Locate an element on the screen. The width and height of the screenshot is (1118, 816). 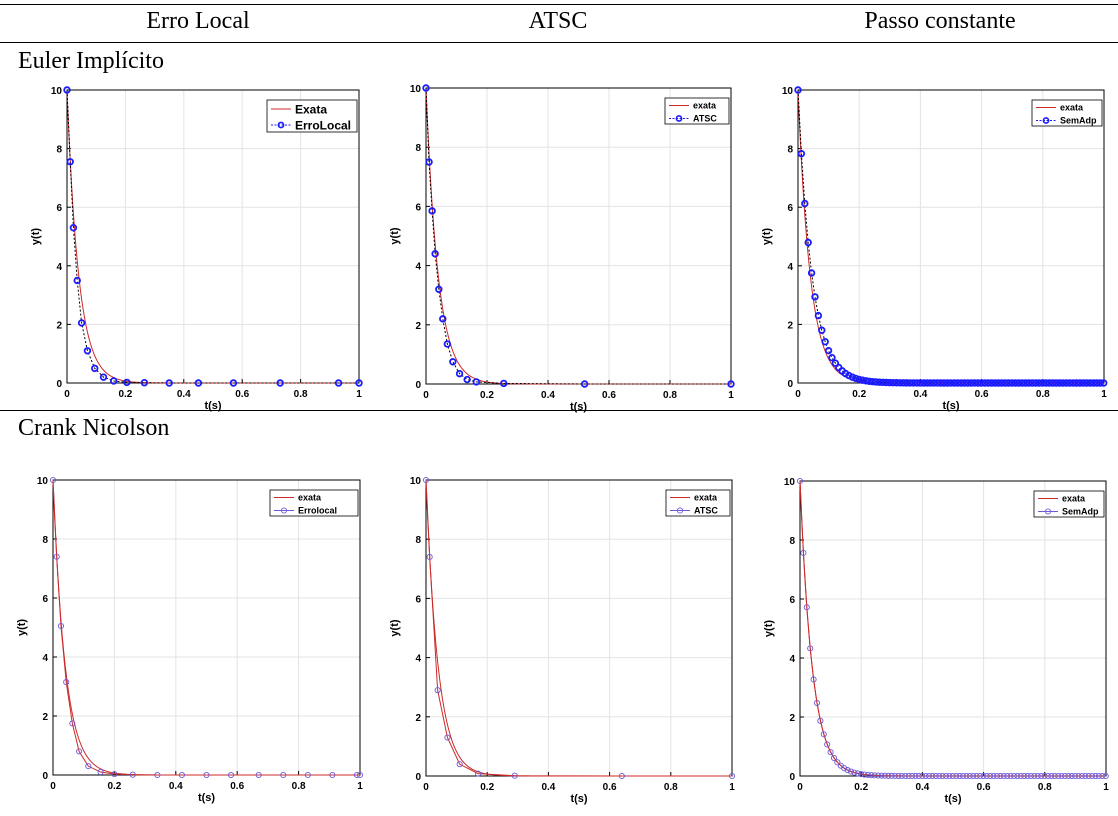
column-header-passo-constante: Passo constante is located at coordinates (940, 21).